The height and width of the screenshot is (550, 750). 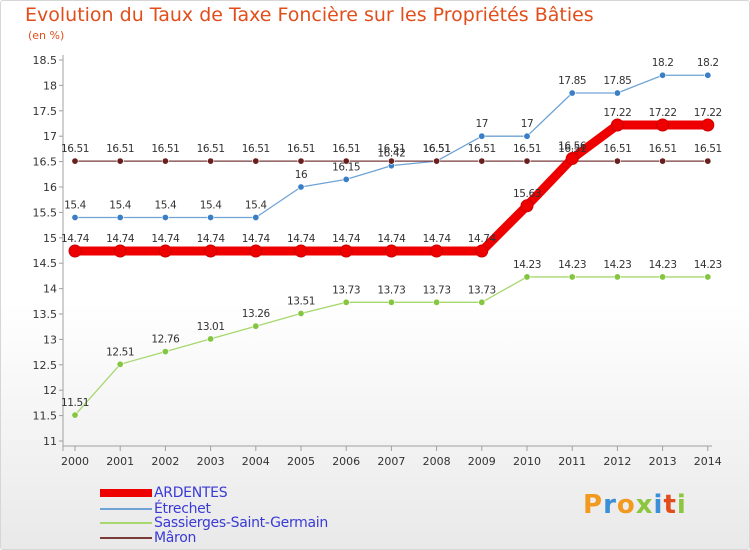 I want to click on y-tick-label: 18.5, so click(x=45, y=60).